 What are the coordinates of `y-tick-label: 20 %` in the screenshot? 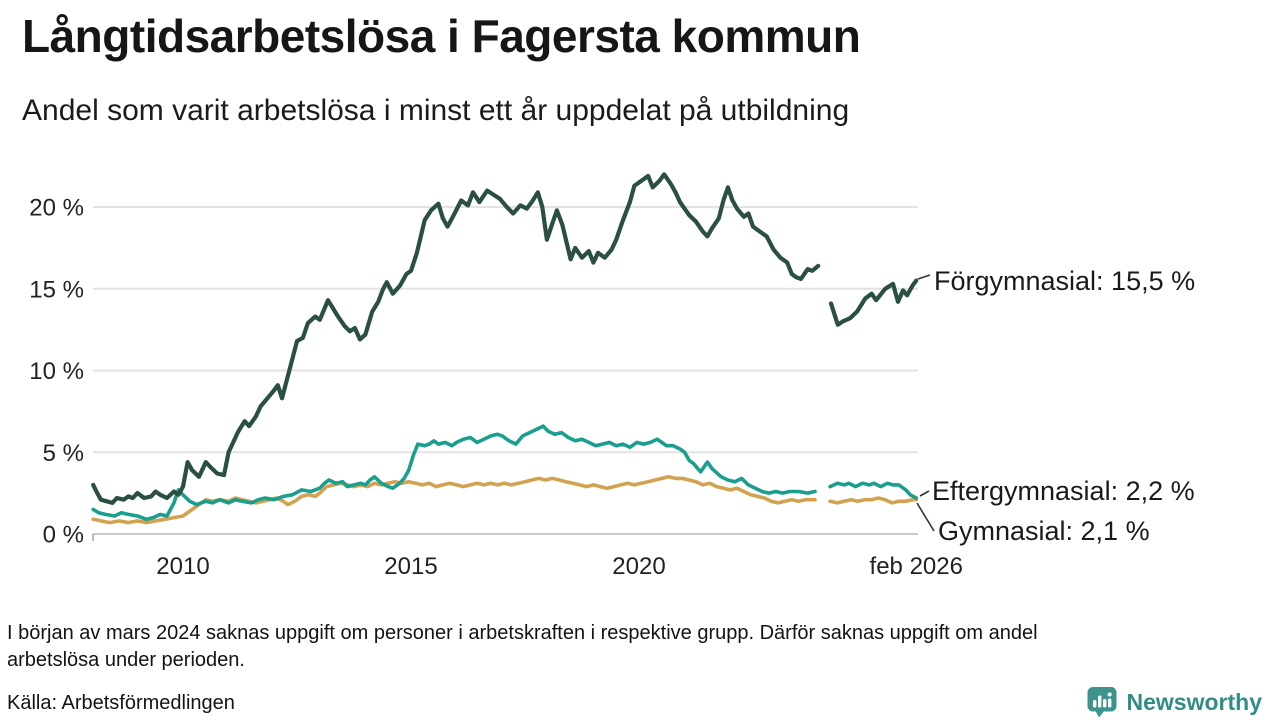 It's located at (56, 208).